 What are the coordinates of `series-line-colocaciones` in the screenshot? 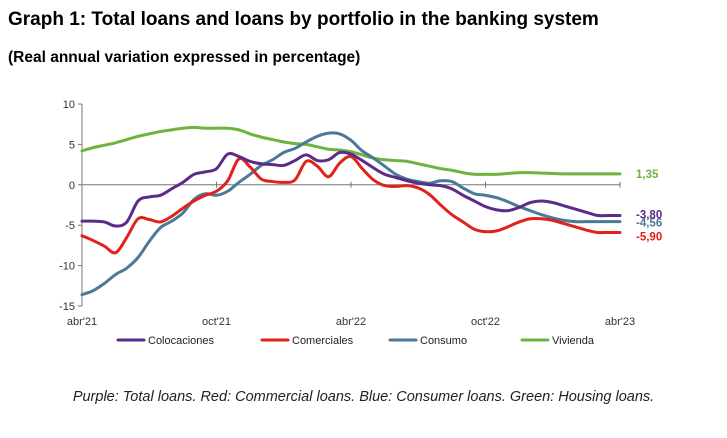 It's located at (351, 189).